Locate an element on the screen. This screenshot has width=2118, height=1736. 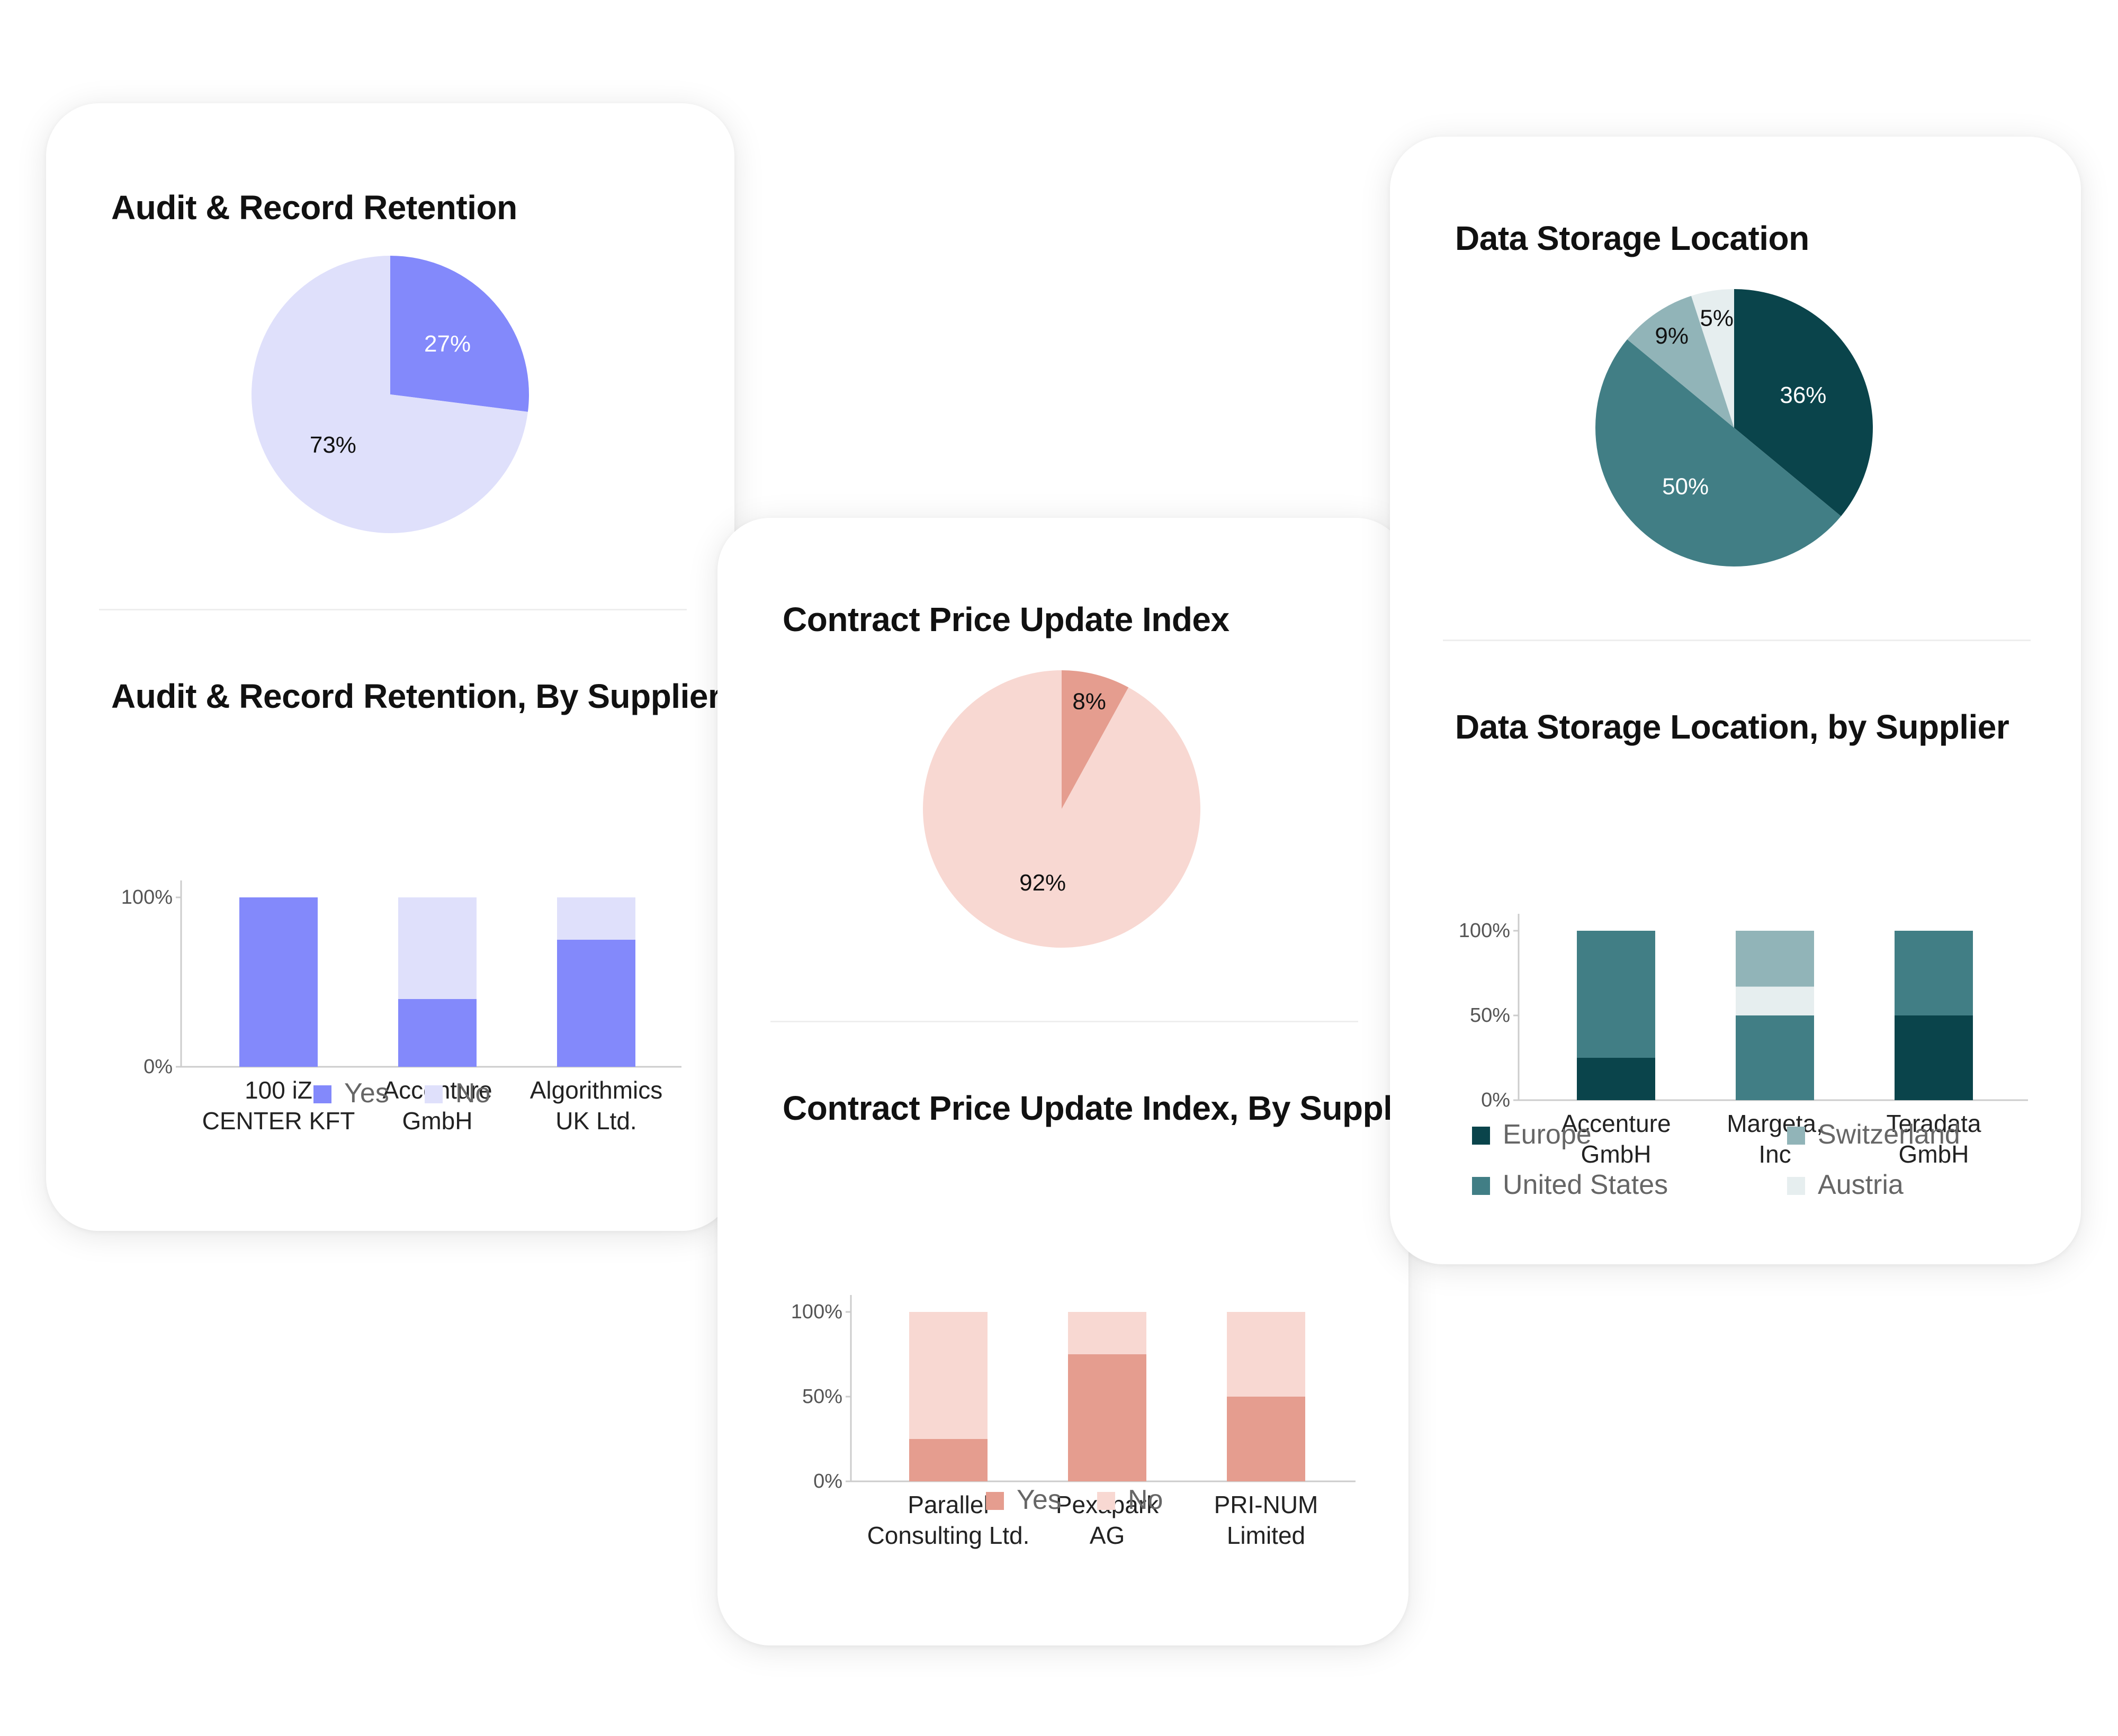
bar-yes-accenture-gmbh is located at coordinates (437, 1033).